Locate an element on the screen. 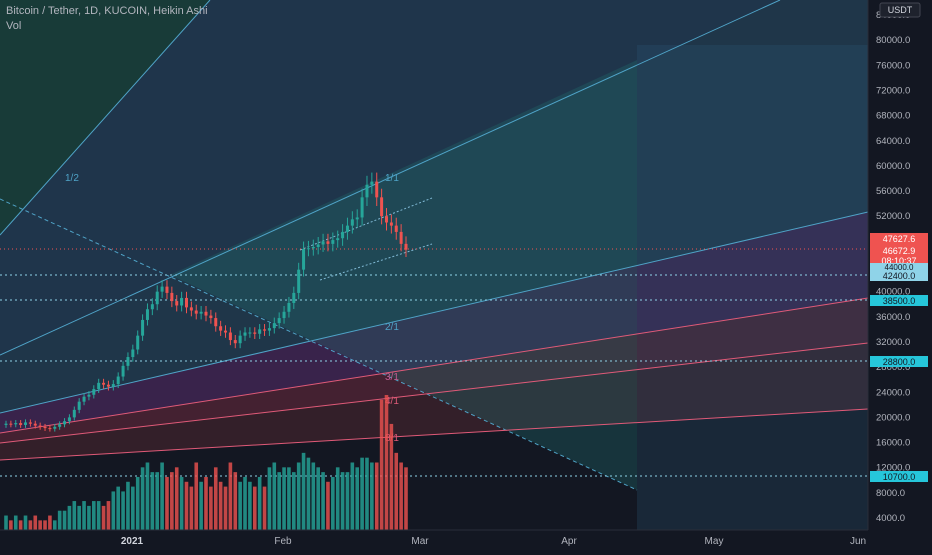 The width and height of the screenshot is (932, 555). time-label-feb: Feb is located at coordinates (283, 541).